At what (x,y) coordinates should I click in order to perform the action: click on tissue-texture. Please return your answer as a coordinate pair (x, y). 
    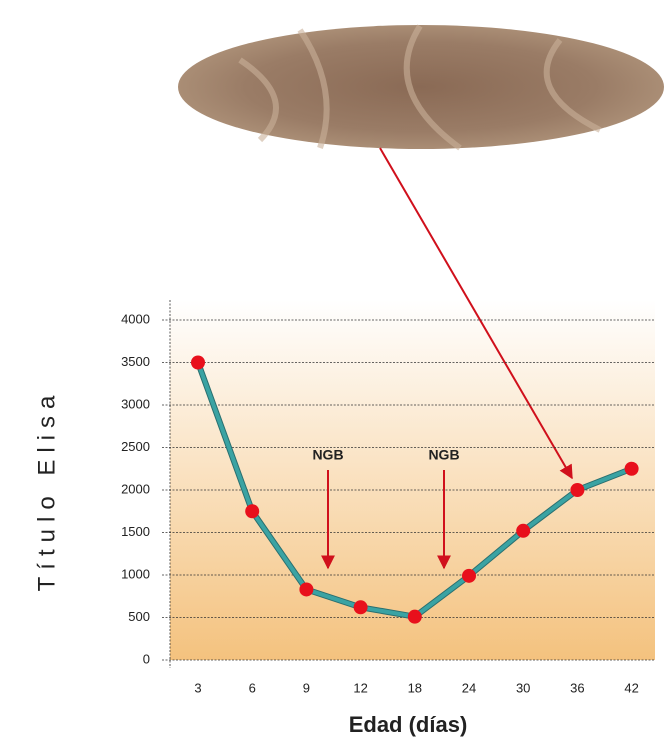
    Looking at the image, I should click on (420, 87).